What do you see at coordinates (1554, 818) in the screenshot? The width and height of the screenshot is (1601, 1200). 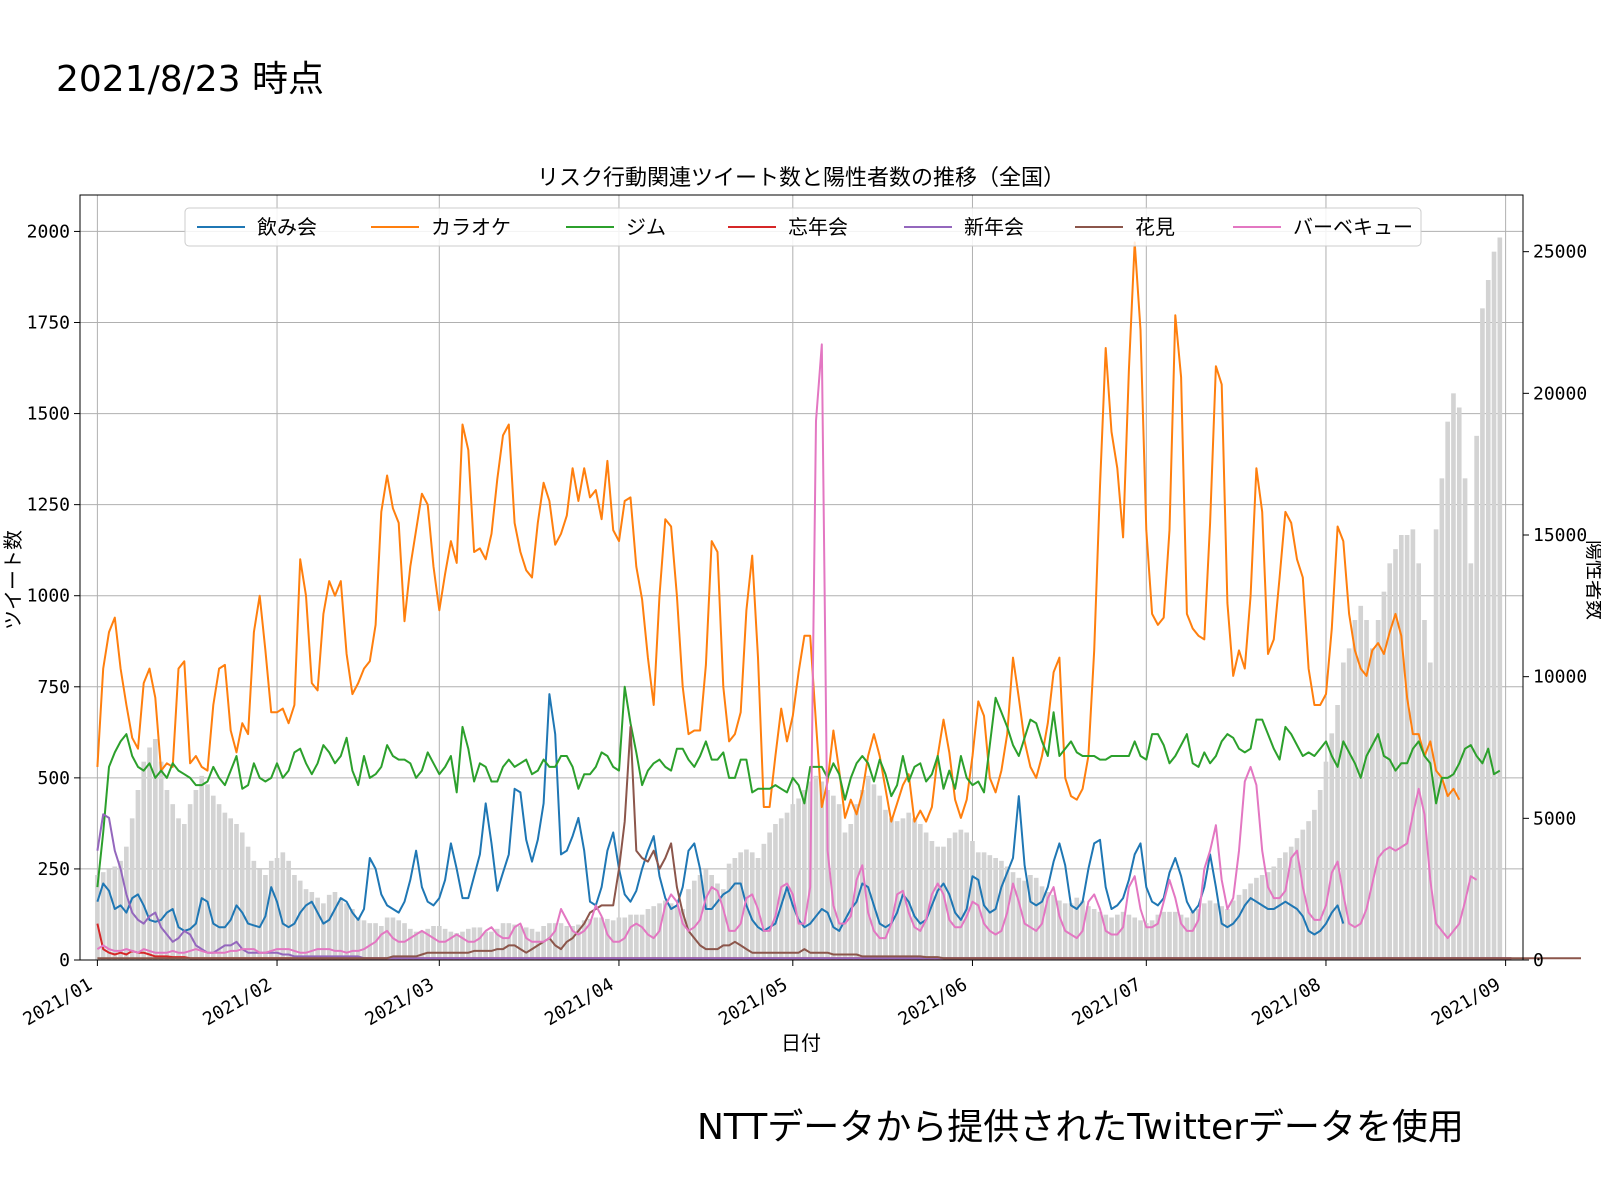 I see `y2-tick-label: 5000` at bounding box center [1554, 818].